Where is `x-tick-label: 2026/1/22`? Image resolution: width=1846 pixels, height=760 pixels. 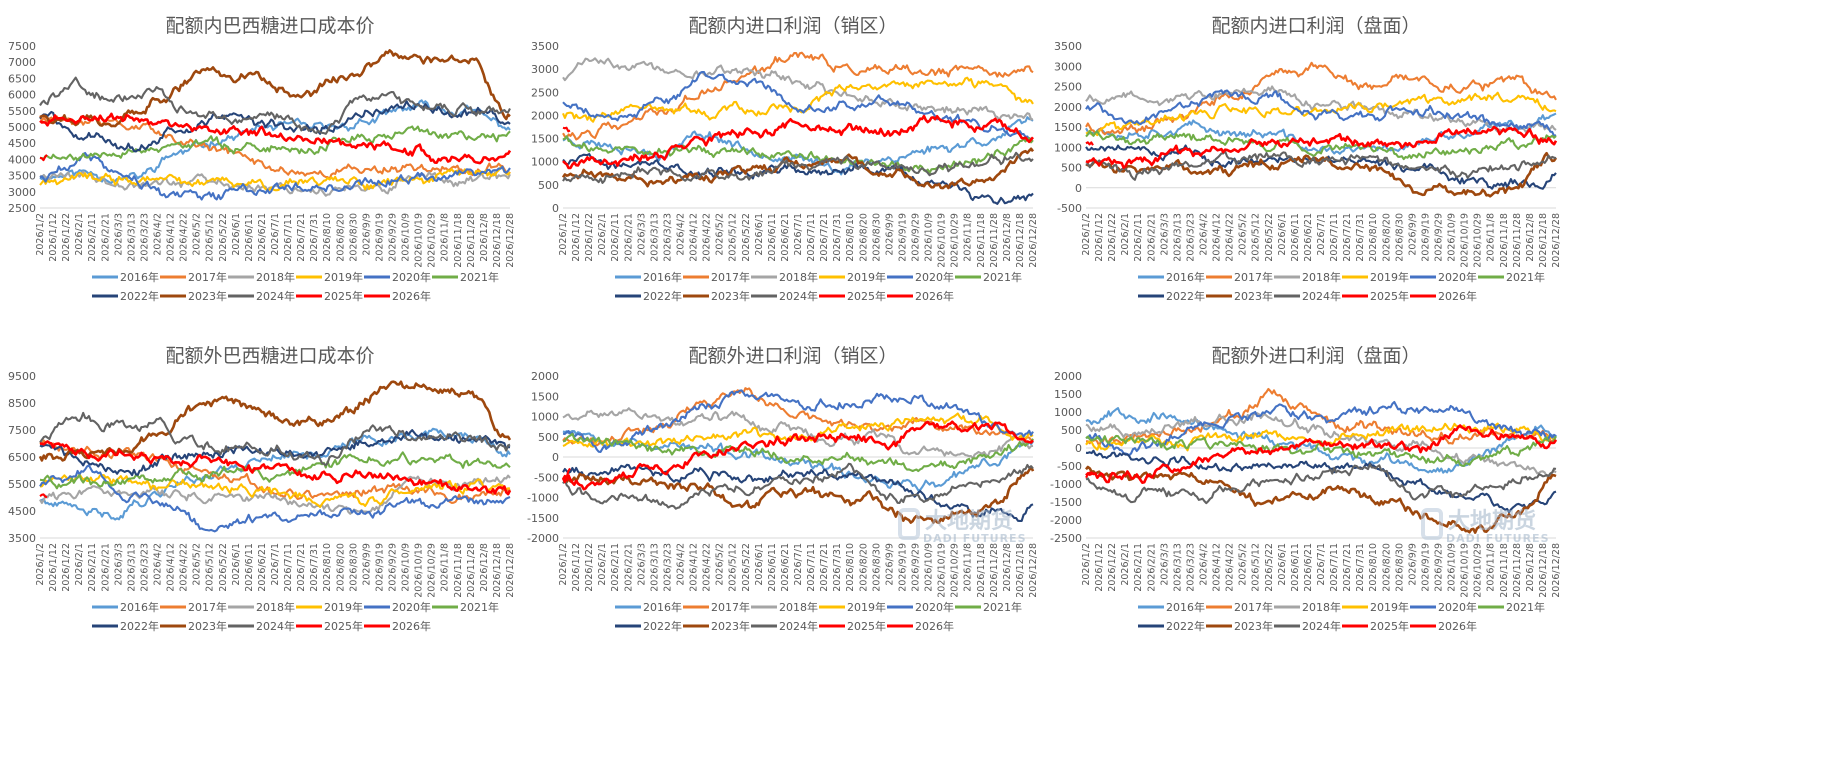
x-tick-label: 2026/1/22 is located at coordinates (589, 567).